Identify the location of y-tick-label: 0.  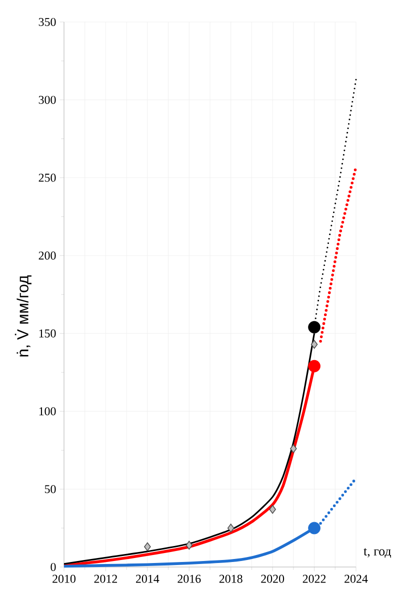
(53, 567).